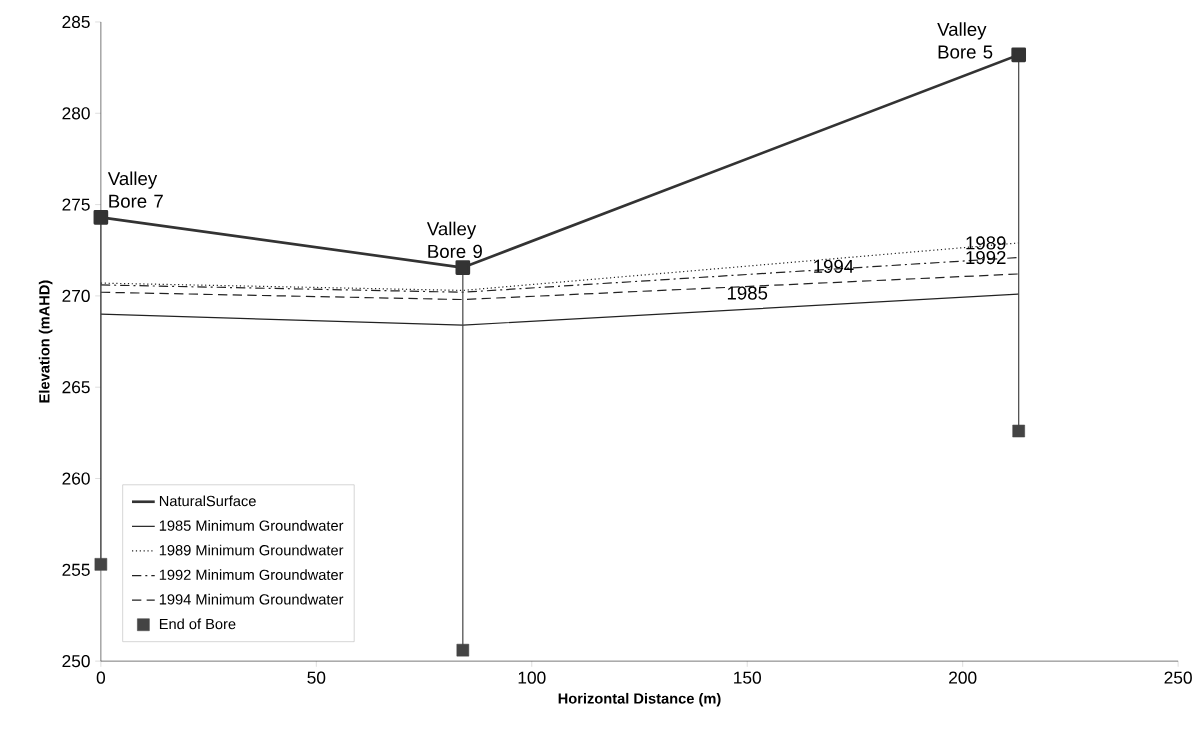 Image resolution: width=1197 pixels, height=744 pixels. I want to click on legend-label: 1989 Minimum Groundwater, so click(251, 550).